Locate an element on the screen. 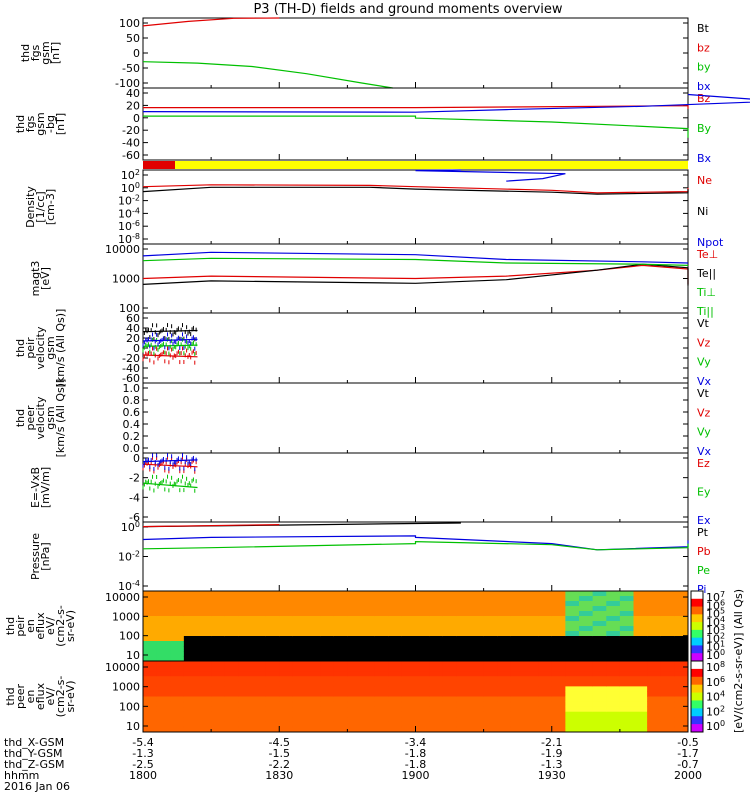 This screenshot has height=800, width=750. y-tick-label: -40 is located at coordinates (131, 368).